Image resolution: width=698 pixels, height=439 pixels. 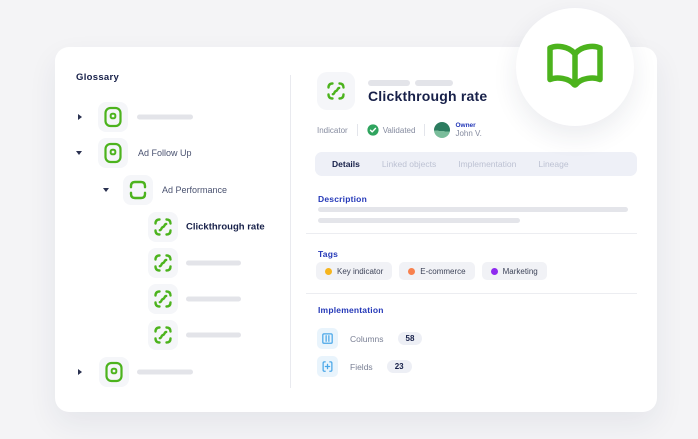 What do you see at coordinates (410, 338) in the screenshot?
I see `count-badge: 58` at bounding box center [410, 338].